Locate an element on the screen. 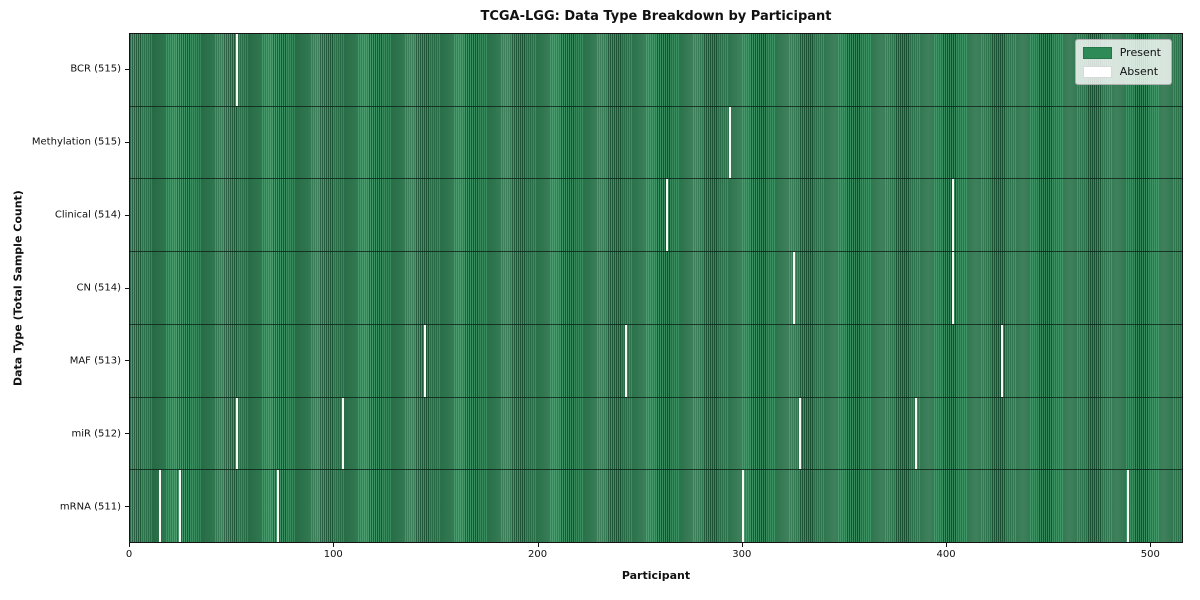 The width and height of the screenshot is (1200, 600). legend-absent-label: Absent is located at coordinates (1139, 71).